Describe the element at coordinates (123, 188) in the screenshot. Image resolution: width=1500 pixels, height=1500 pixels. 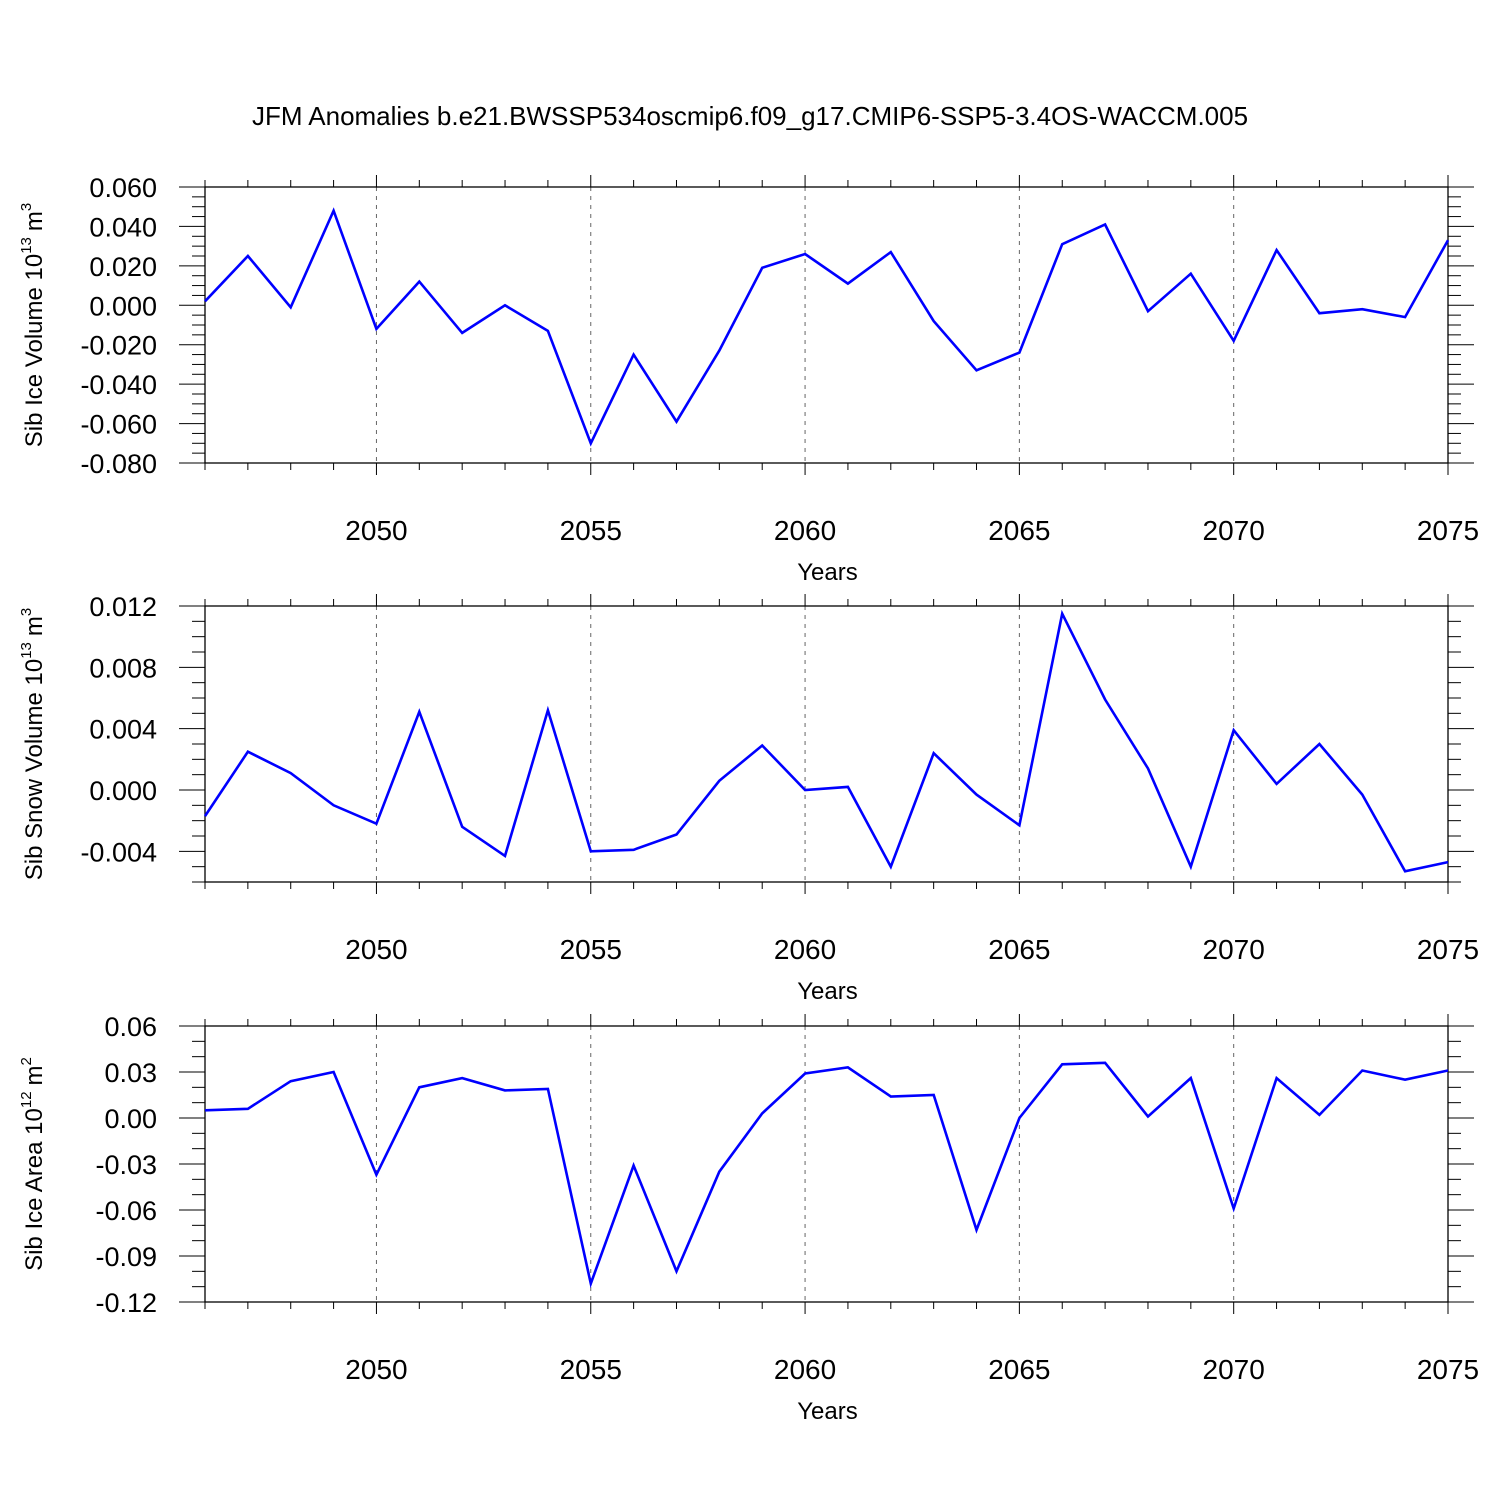
I see `y-tick-label: 0.060` at that location.